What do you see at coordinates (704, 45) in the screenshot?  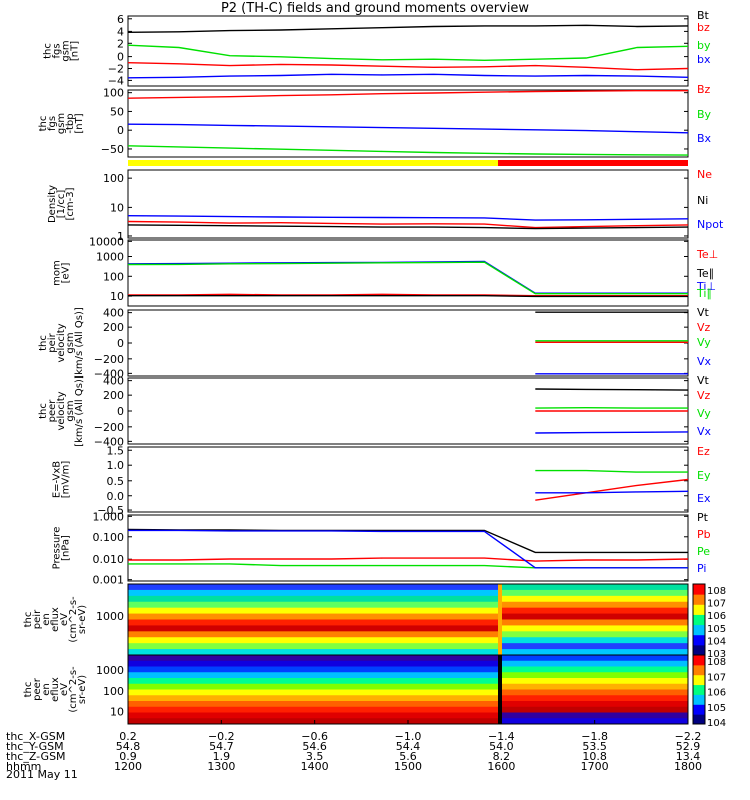 I see `legend-by: by` at bounding box center [704, 45].